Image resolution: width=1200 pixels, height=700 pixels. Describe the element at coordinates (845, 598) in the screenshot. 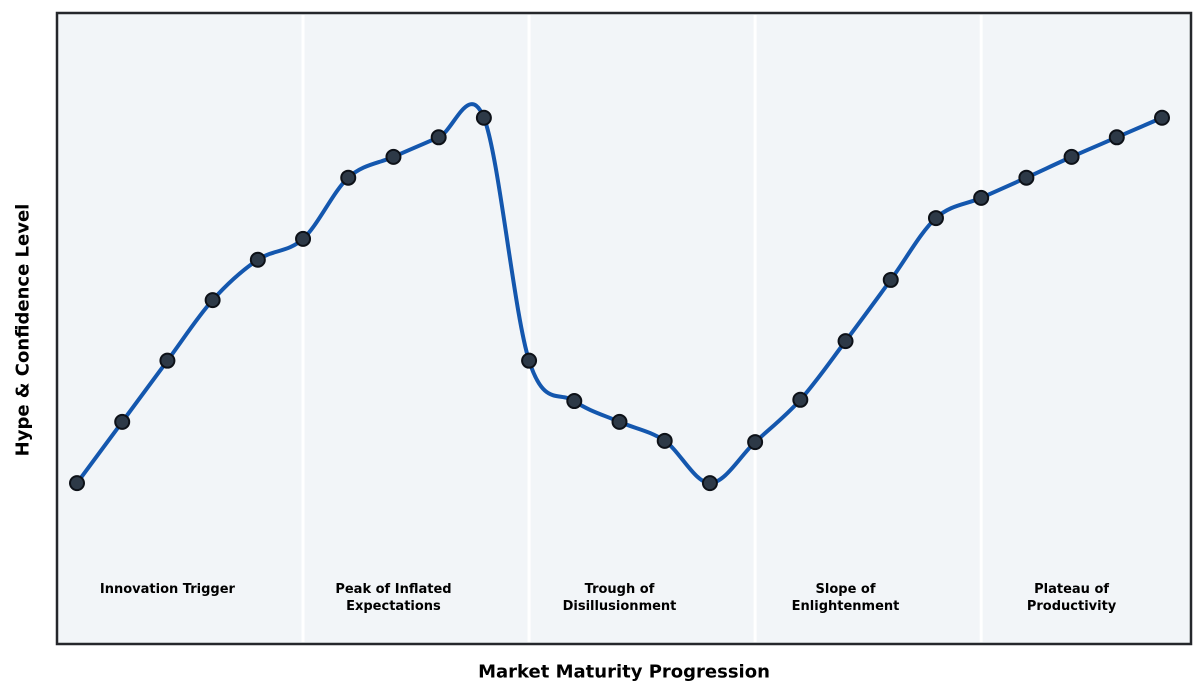

I see `phase-label-slope-of-enlightenment: Slope of Enlightenment` at that location.